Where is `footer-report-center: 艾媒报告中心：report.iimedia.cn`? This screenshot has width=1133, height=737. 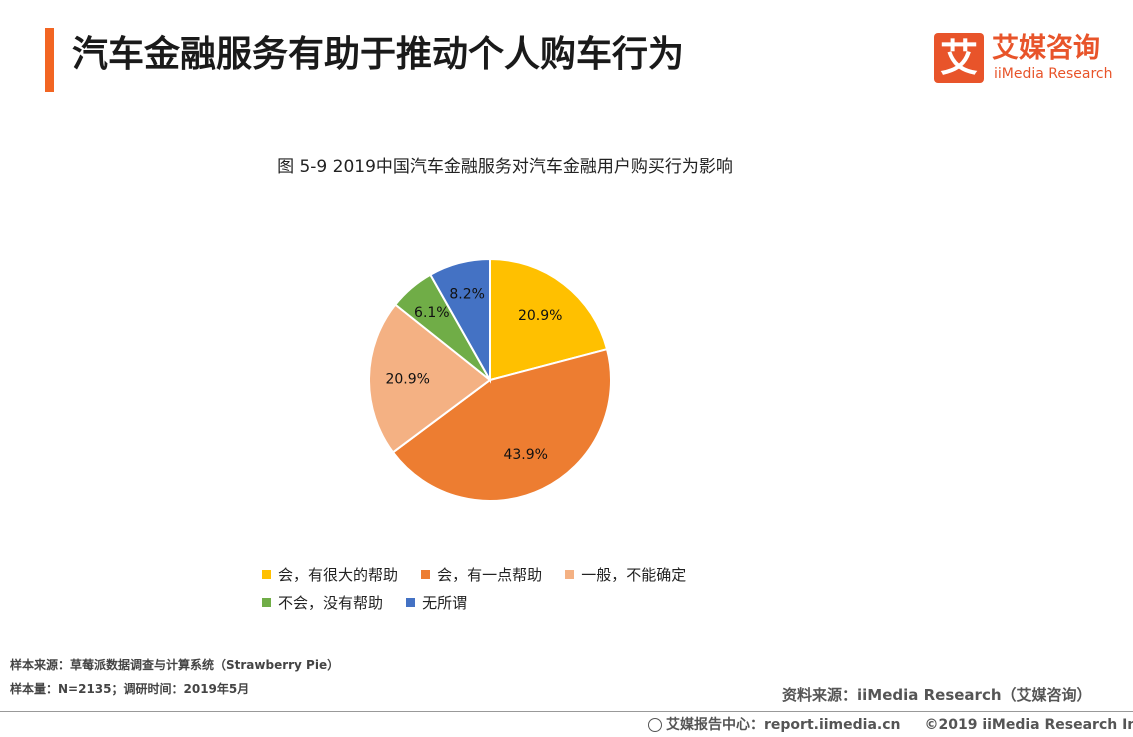
footer-report-center: 艾媒报告中心：report.iimedia.cn is located at coordinates (783, 725).